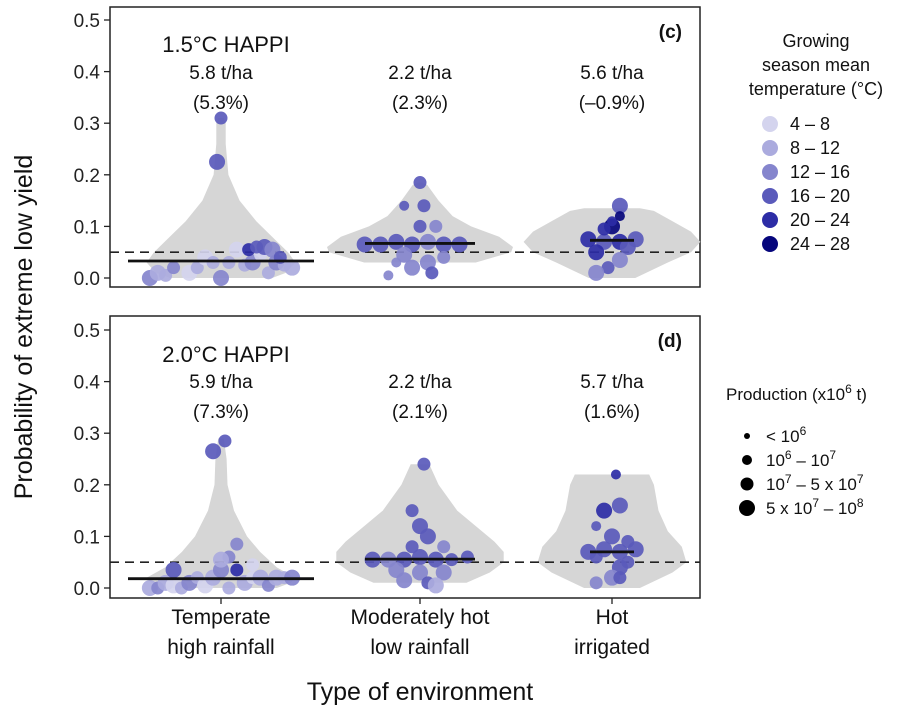  I want to click on x-tick-label: irrigated, so click(612, 647).